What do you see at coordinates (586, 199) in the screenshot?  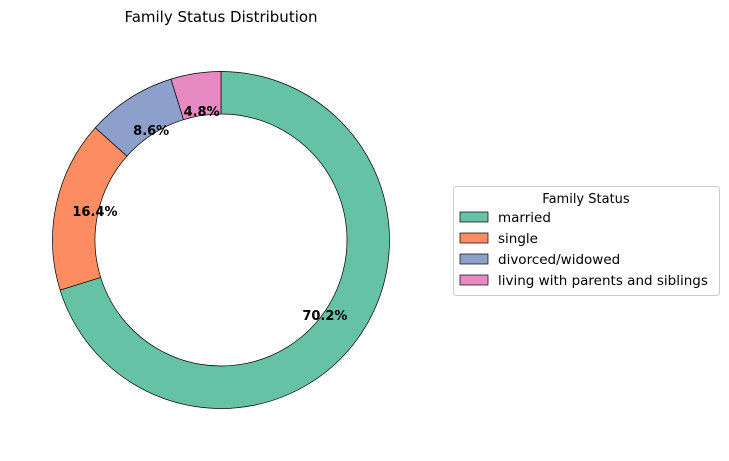 I see `legend-title: Family Status` at bounding box center [586, 199].